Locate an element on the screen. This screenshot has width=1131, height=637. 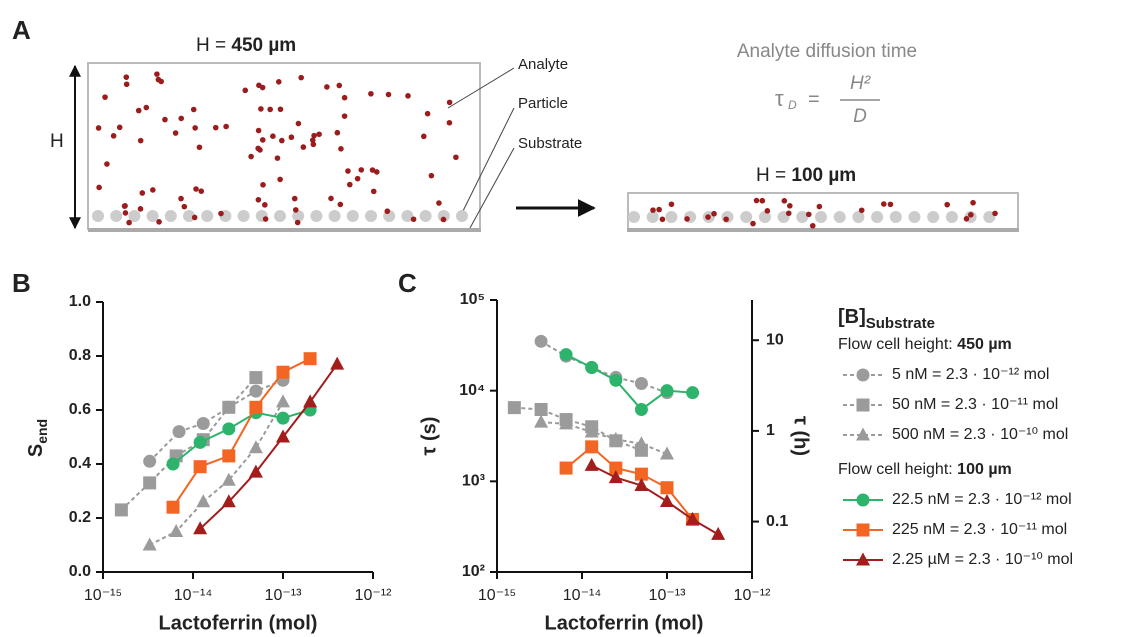
panel-label: B is located at coordinates (21, 283).